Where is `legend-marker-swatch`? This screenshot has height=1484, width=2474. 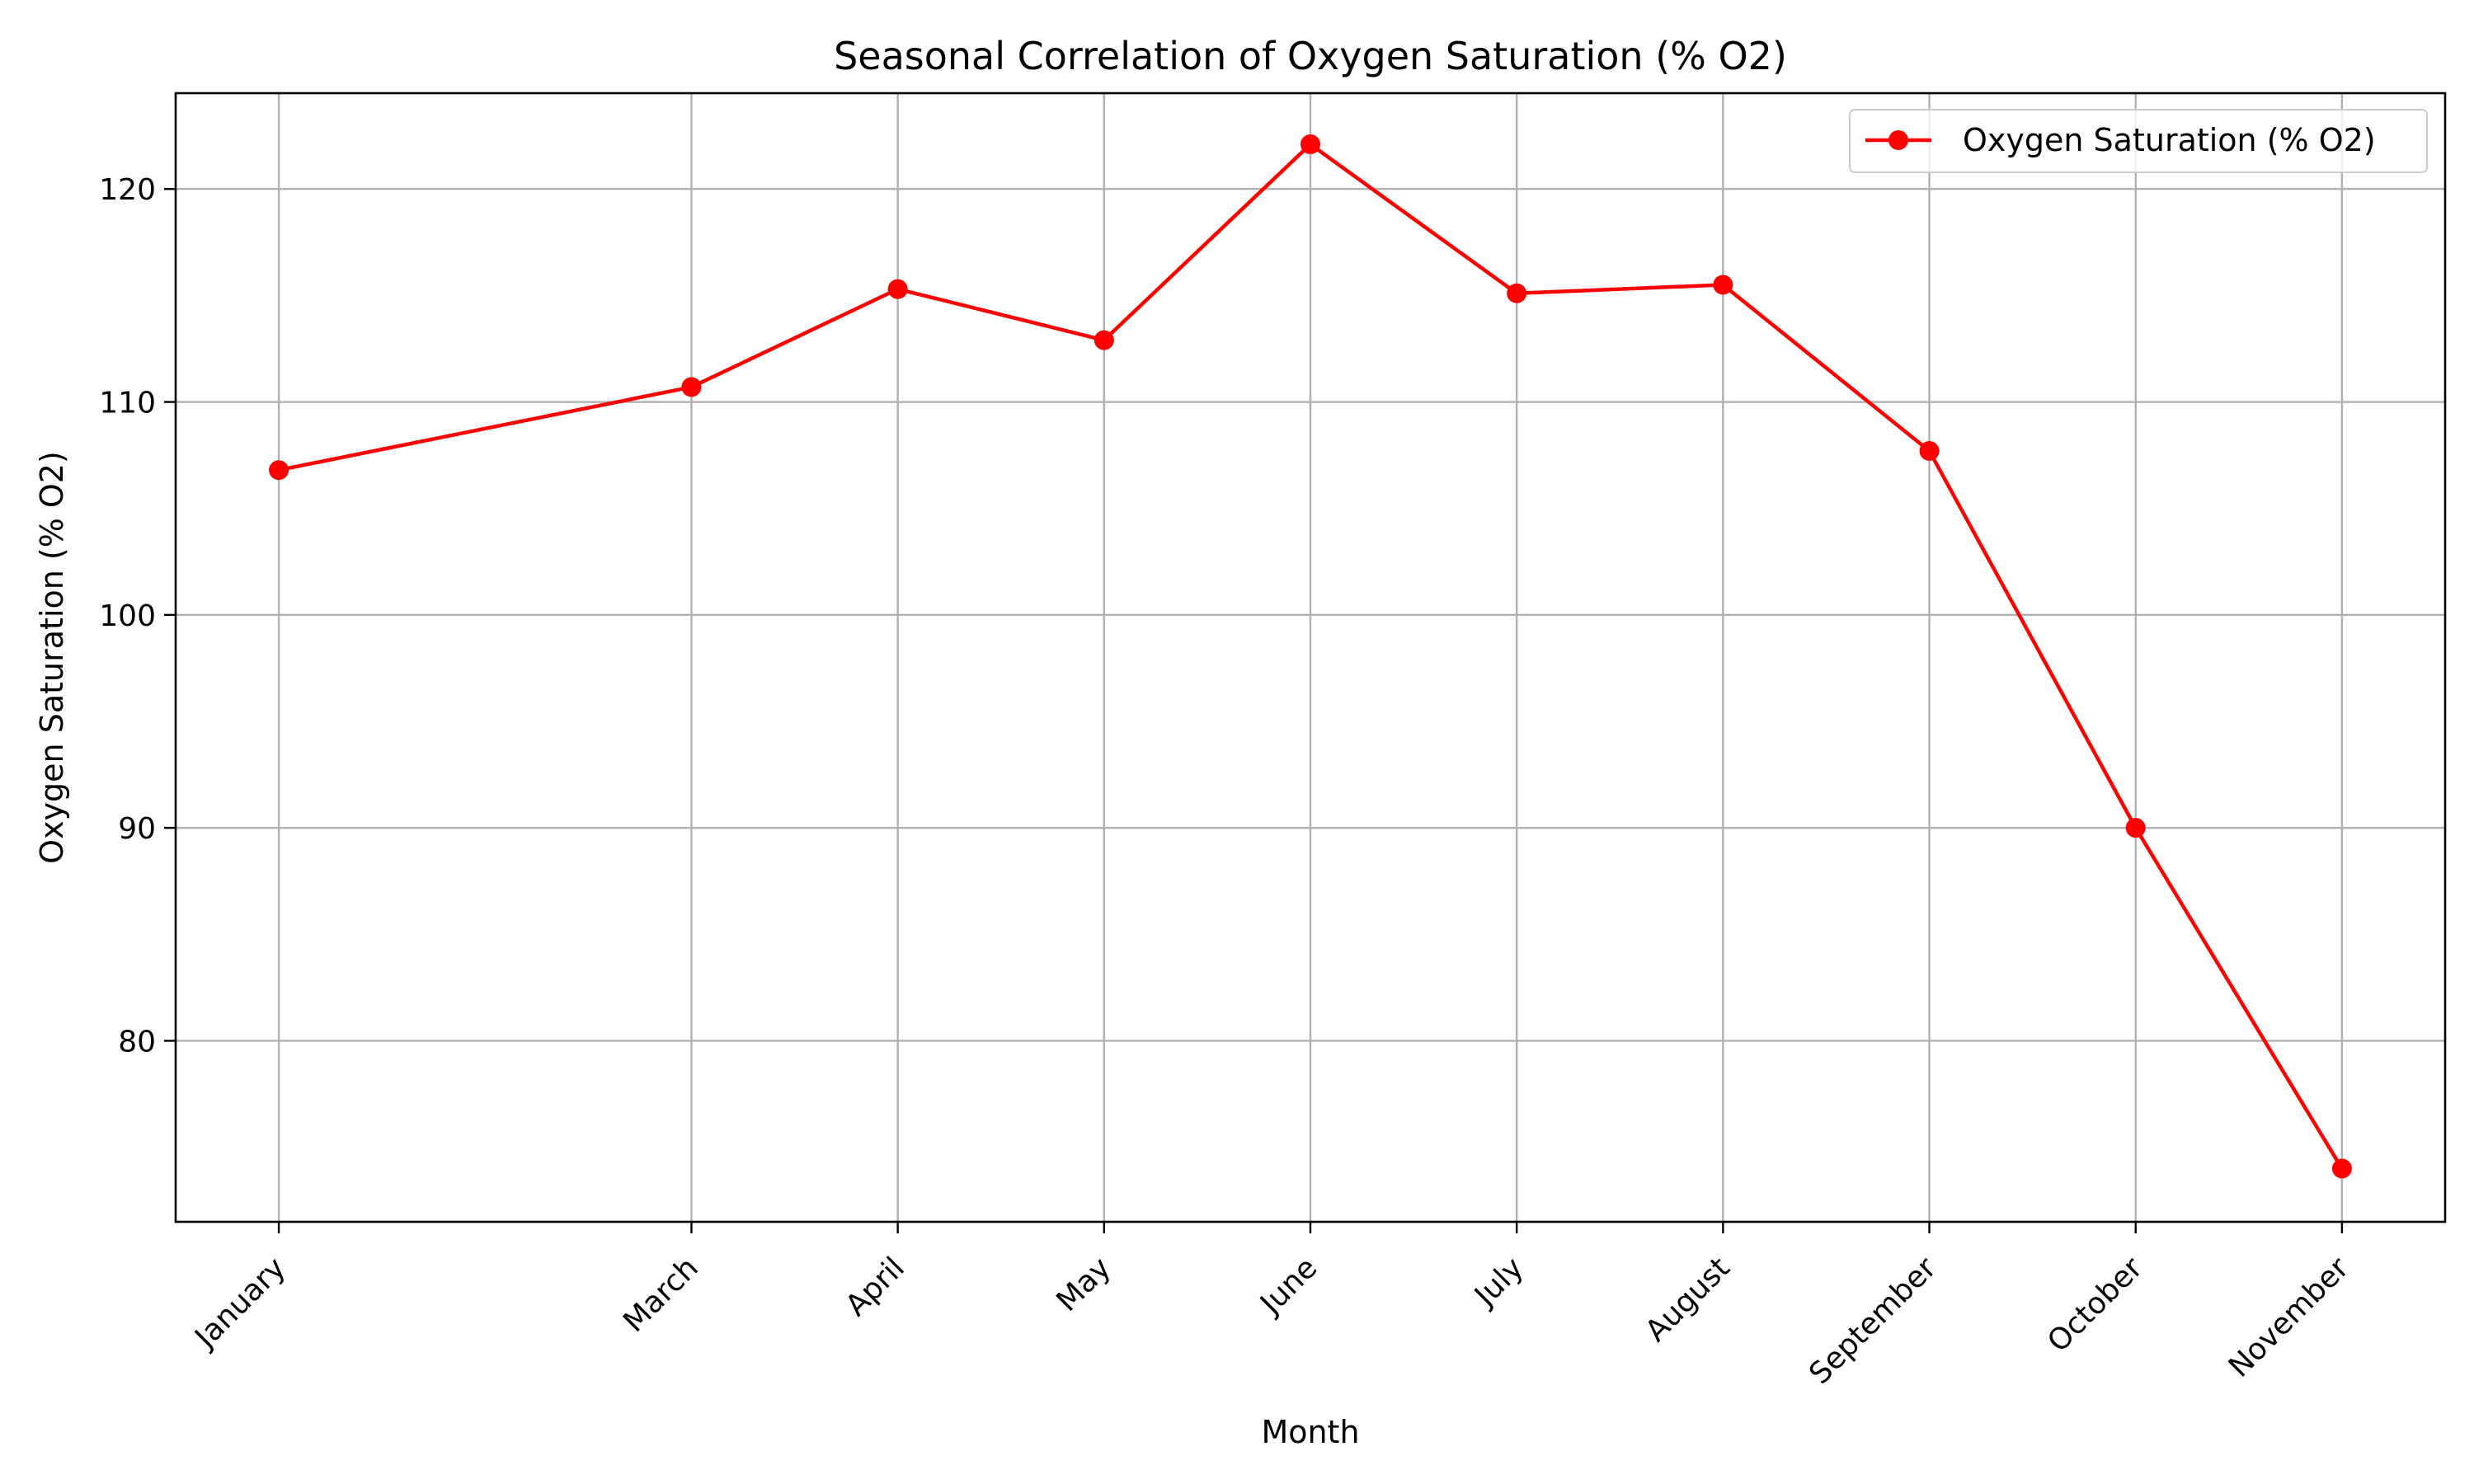
legend-marker-swatch is located at coordinates (1898, 140).